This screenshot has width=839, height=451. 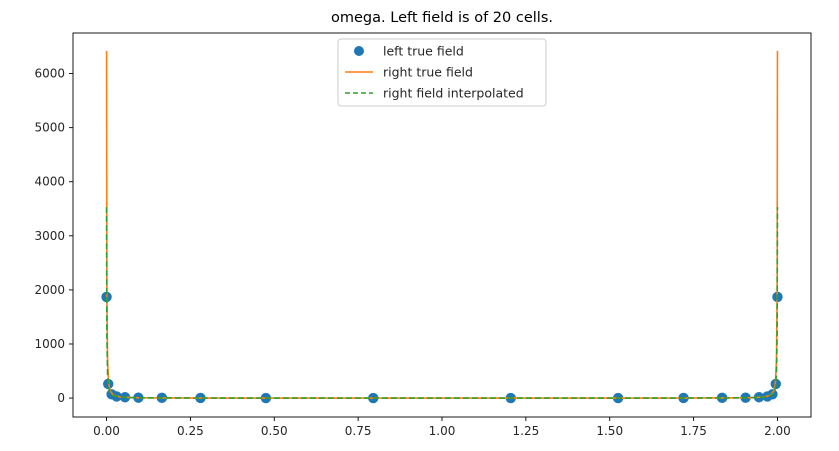 What do you see at coordinates (428, 72) in the screenshot?
I see `legend-label: right true field` at bounding box center [428, 72].